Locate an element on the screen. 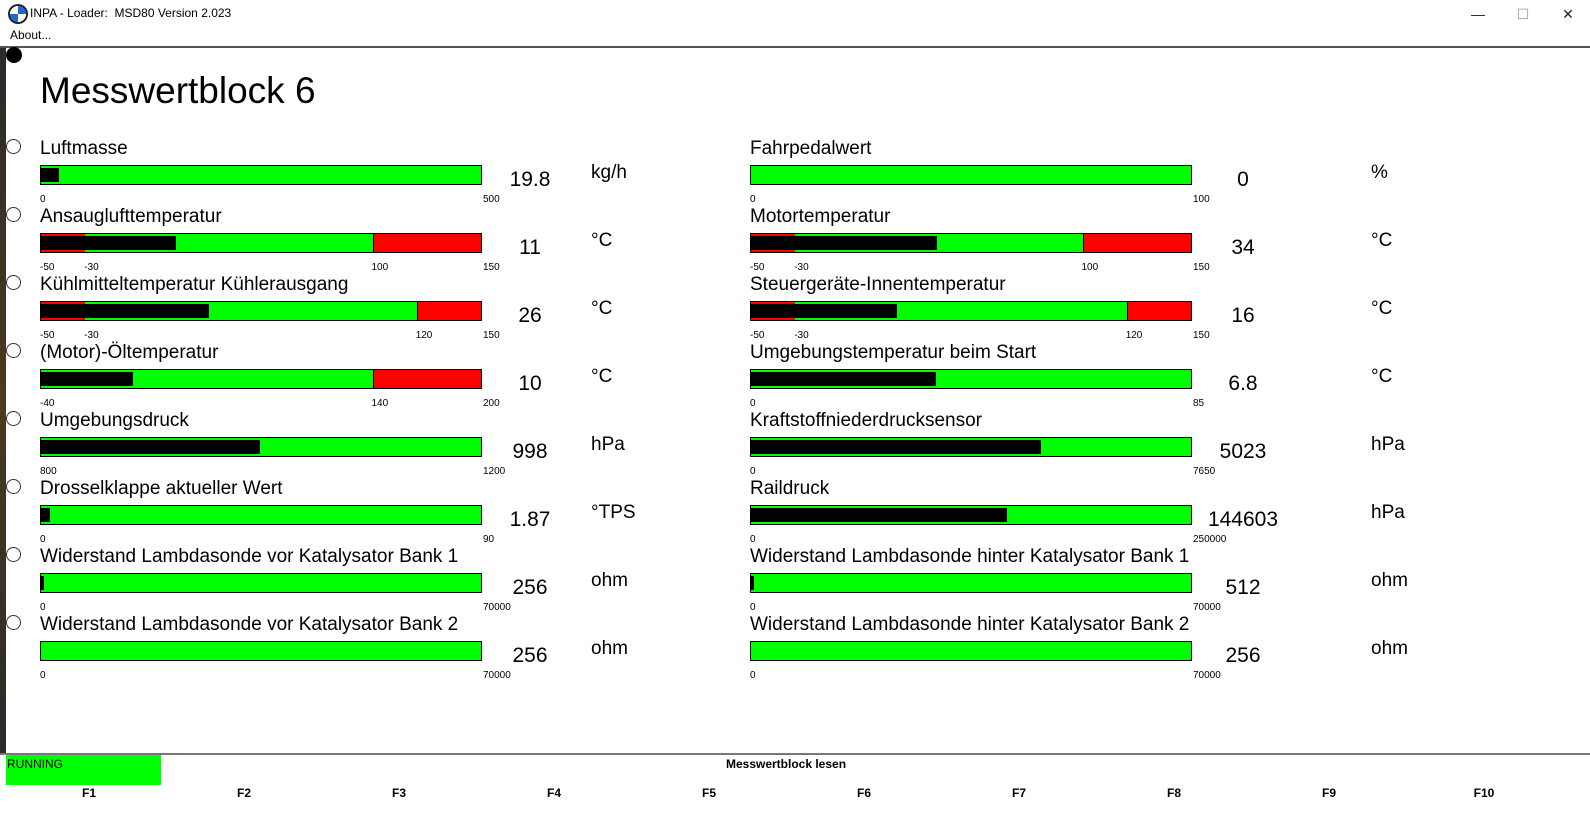  function-key-f3: F3 is located at coordinates (398, 793).